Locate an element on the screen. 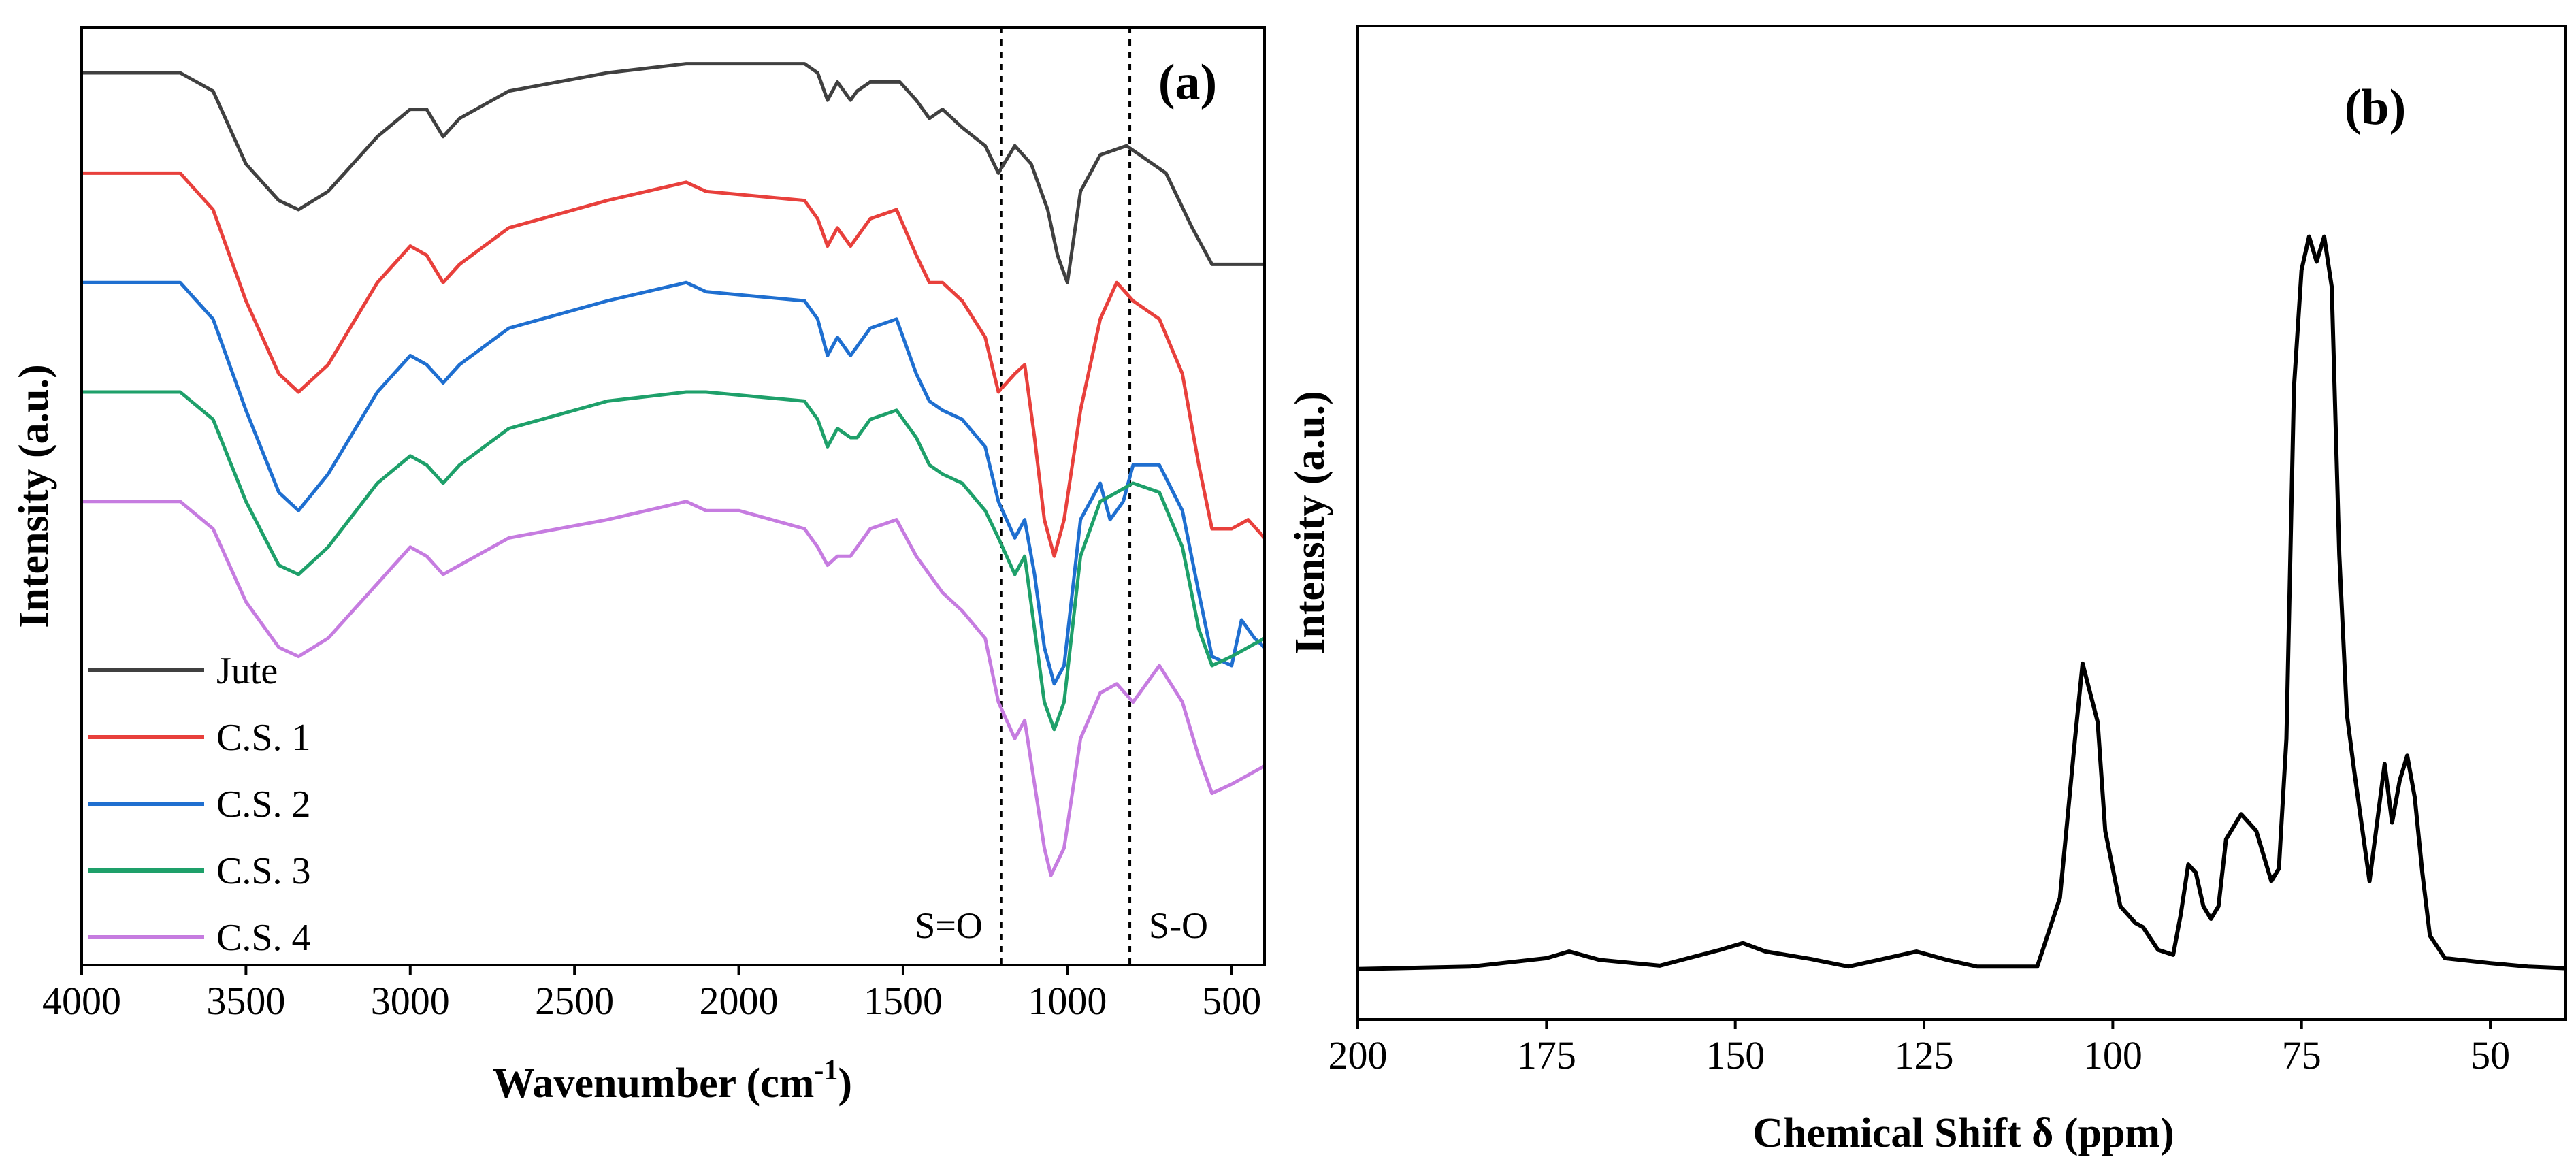 The image size is (2576, 1157). x-tick-label-2000: 2000 is located at coordinates (739, 1001).